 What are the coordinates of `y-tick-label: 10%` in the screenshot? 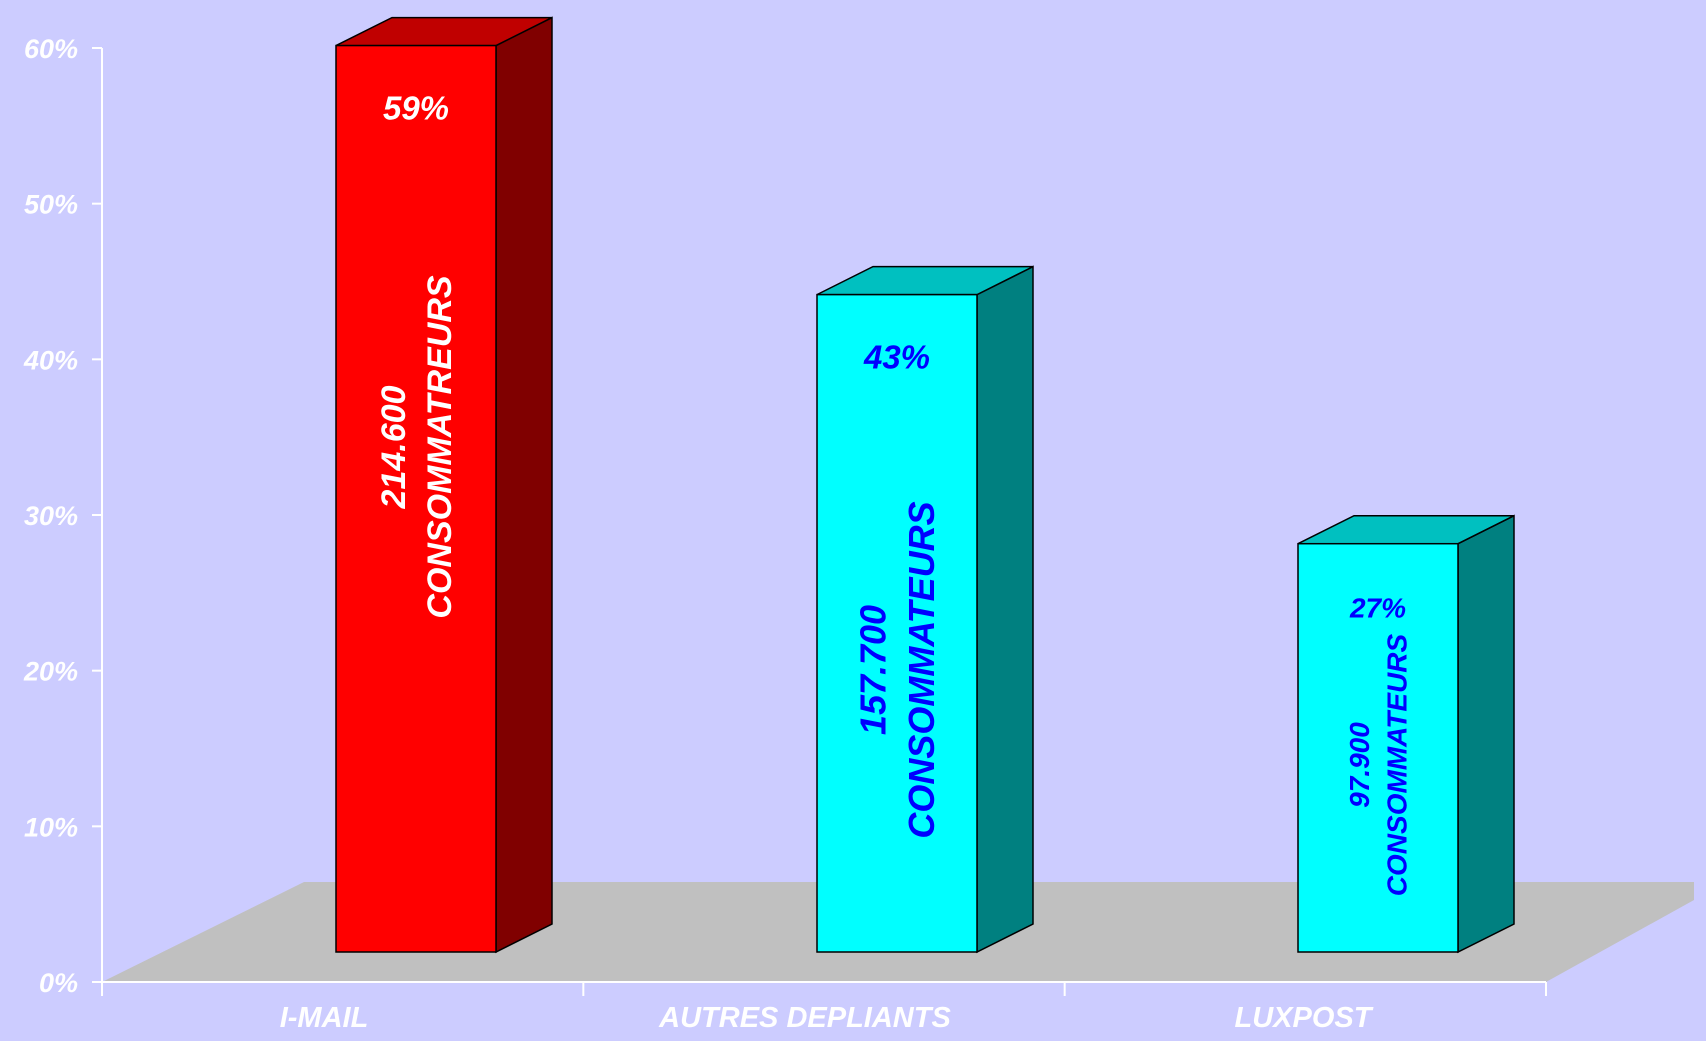 It's located at (51, 827).